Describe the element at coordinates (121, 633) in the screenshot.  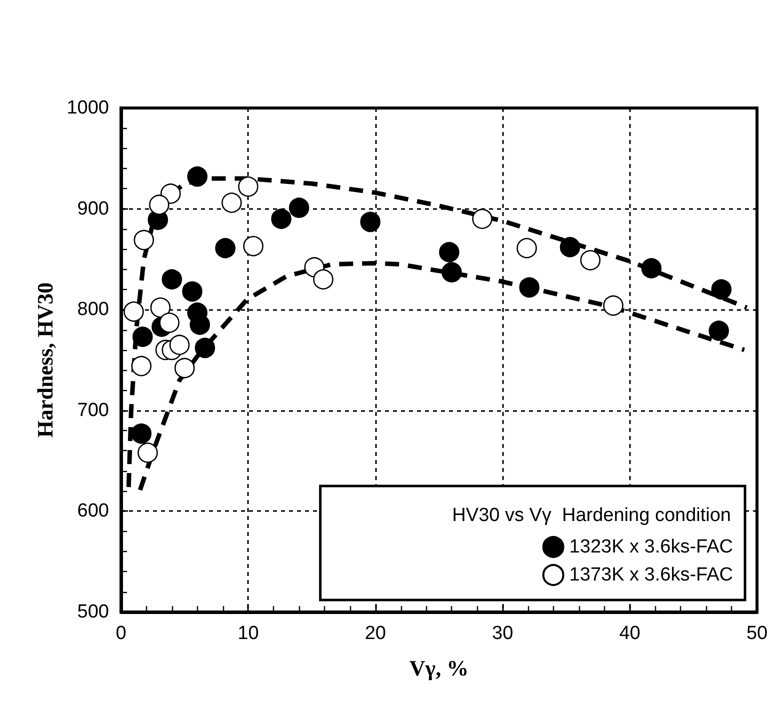
I see `x-tick-label: 0` at that location.